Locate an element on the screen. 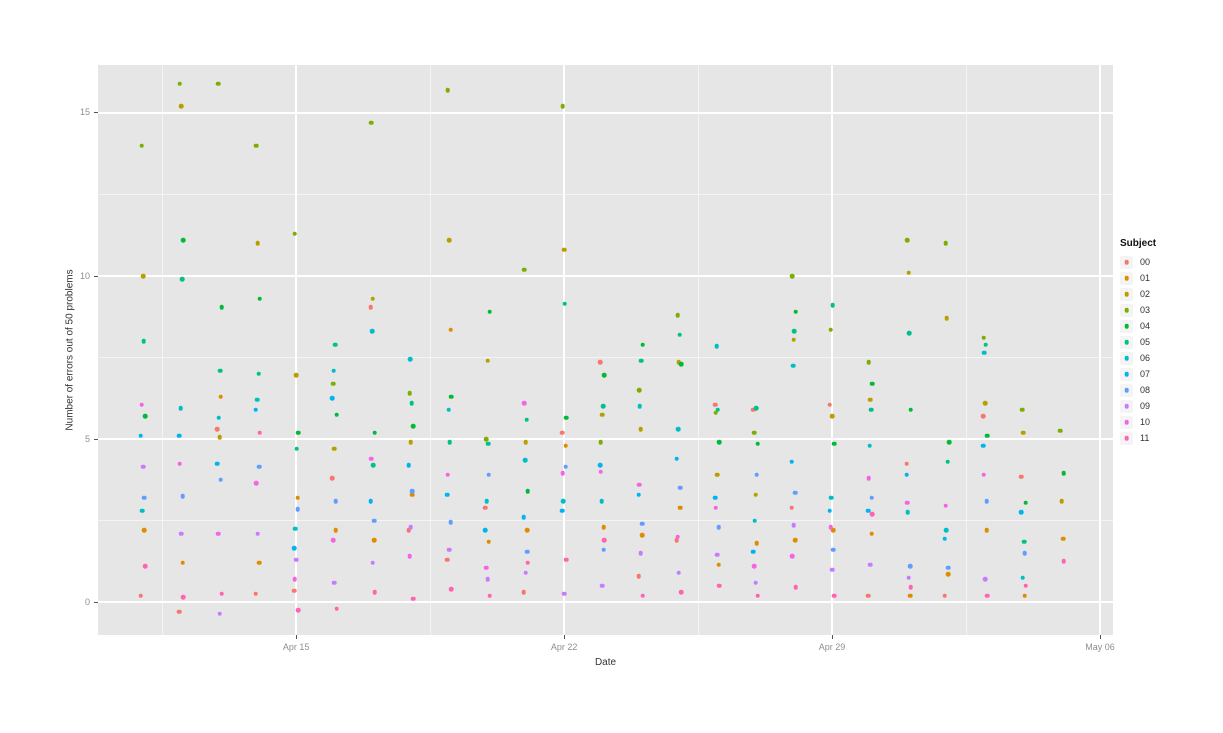  legend-item: 06 is located at coordinates (1165, 358).